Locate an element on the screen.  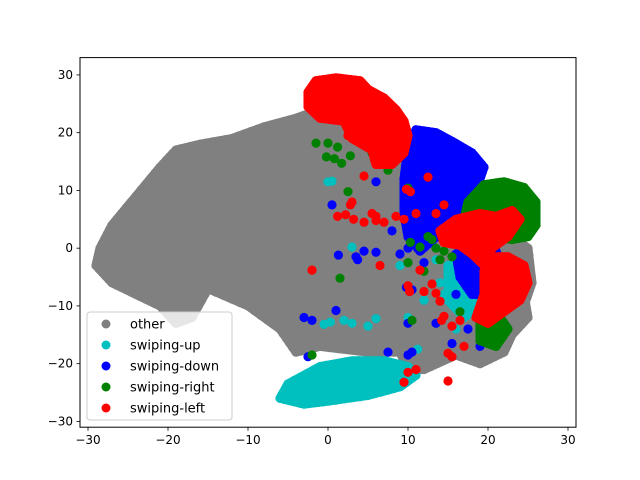
y-tick-label: −10 is located at coordinates (60, 306).